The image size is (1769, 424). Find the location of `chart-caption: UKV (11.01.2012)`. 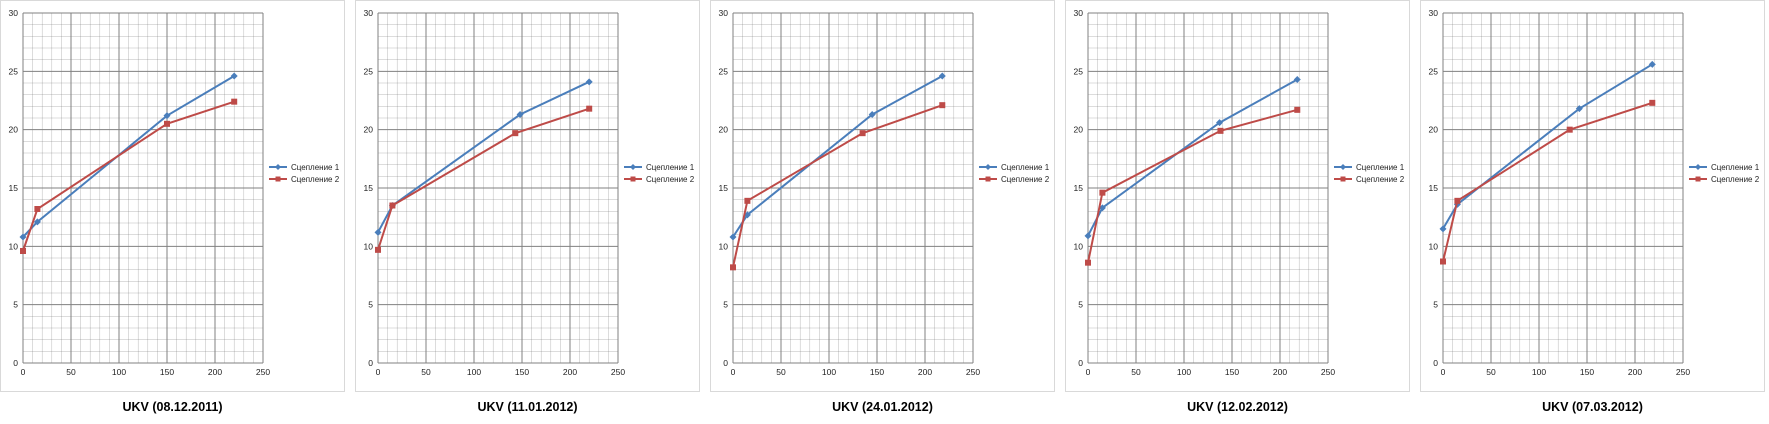

chart-caption: UKV (11.01.2012) is located at coordinates (527, 407).